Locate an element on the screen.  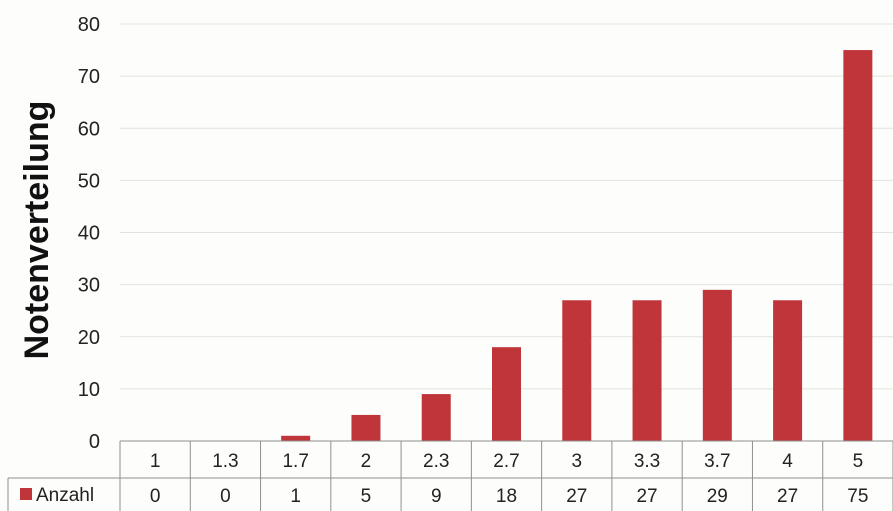
legend-swatch is located at coordinates (26, 494).